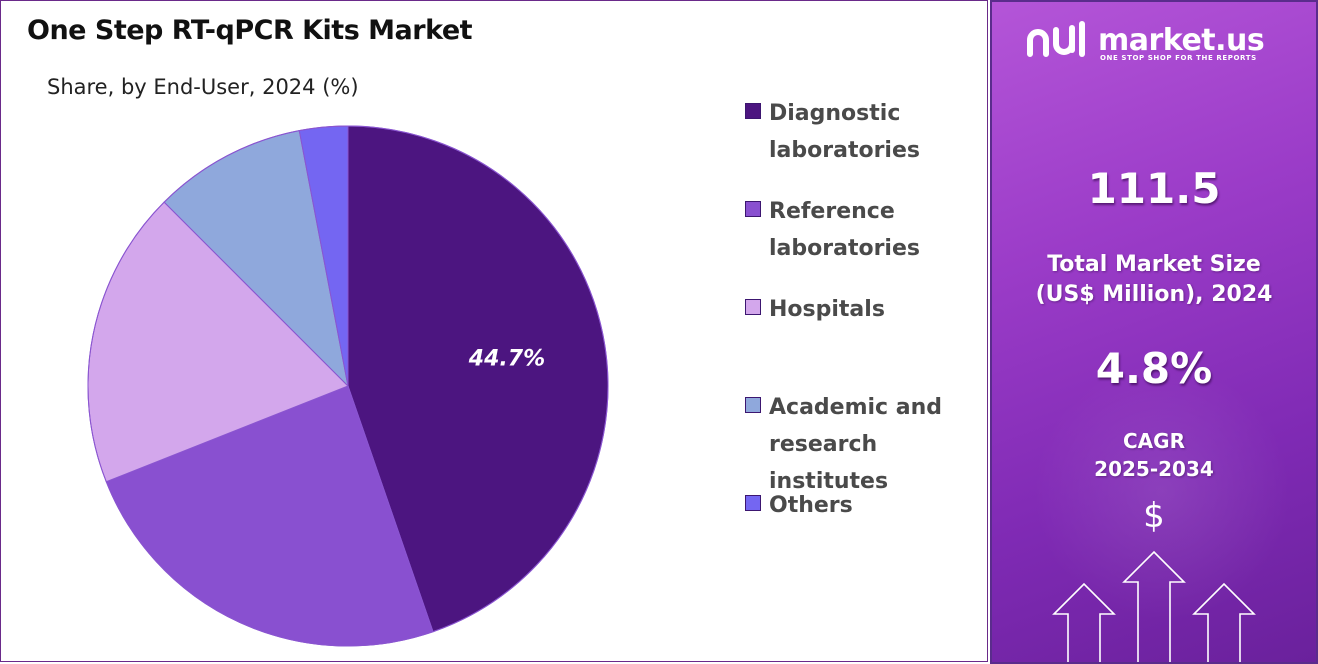 This screenshot has height=664, width=1318. I want to click on brand-tagline: ONE STOP SHOP FOR THE REPORTS, so click(1178, 58).